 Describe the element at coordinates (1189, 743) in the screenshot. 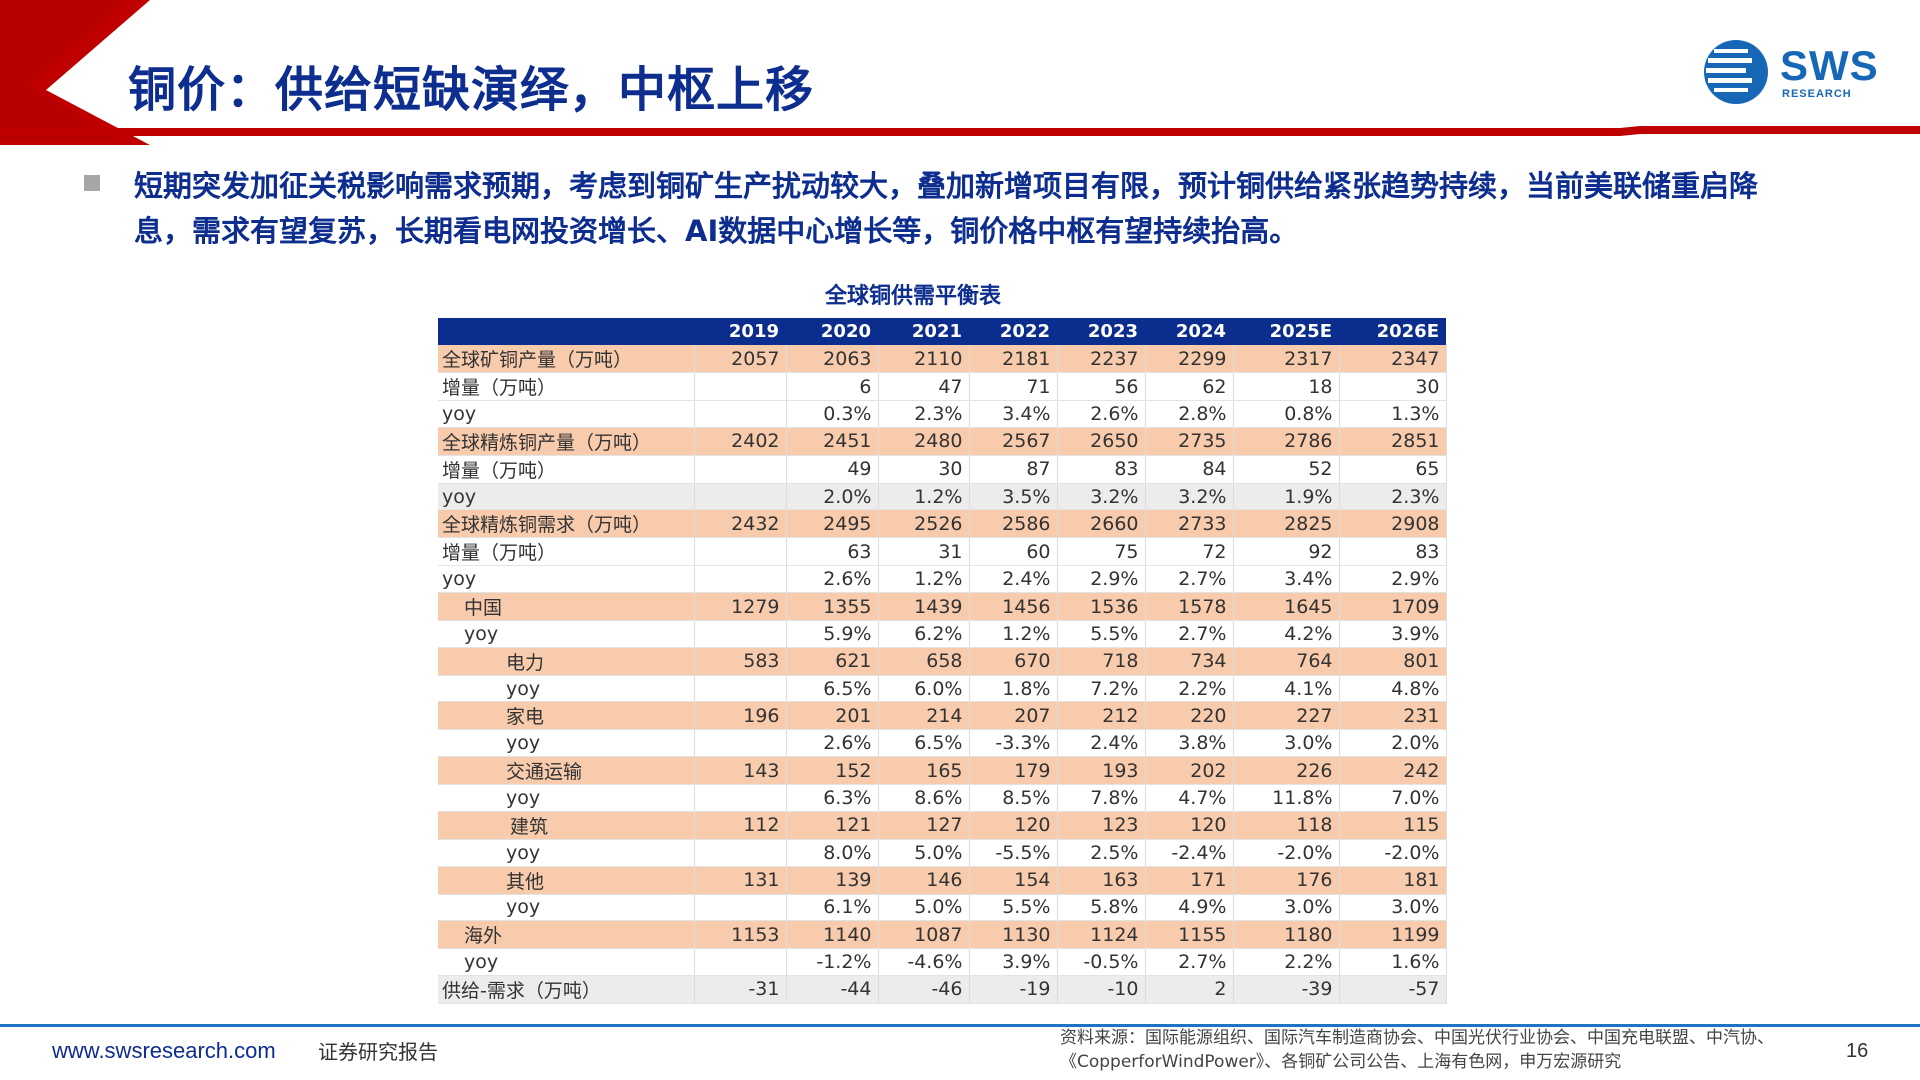

I see `table-cell: 3.8%` at that location.